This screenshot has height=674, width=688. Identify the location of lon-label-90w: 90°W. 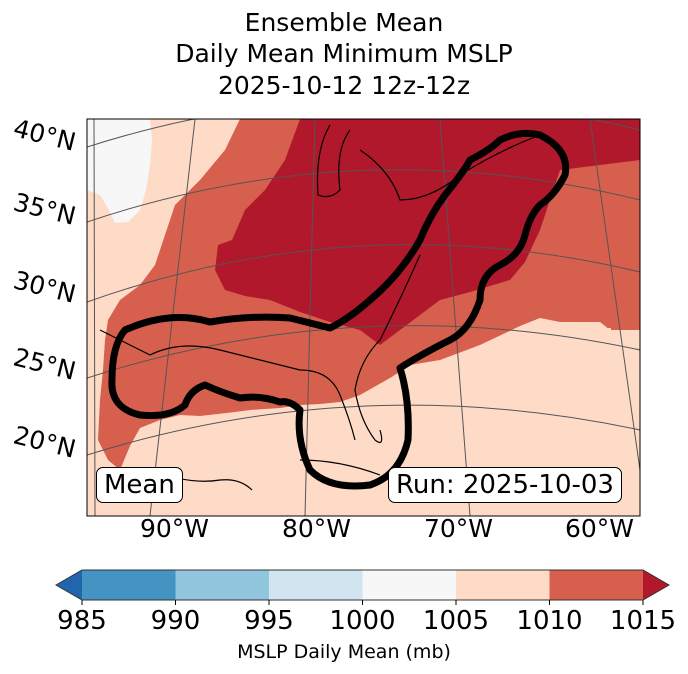
(175, 528).